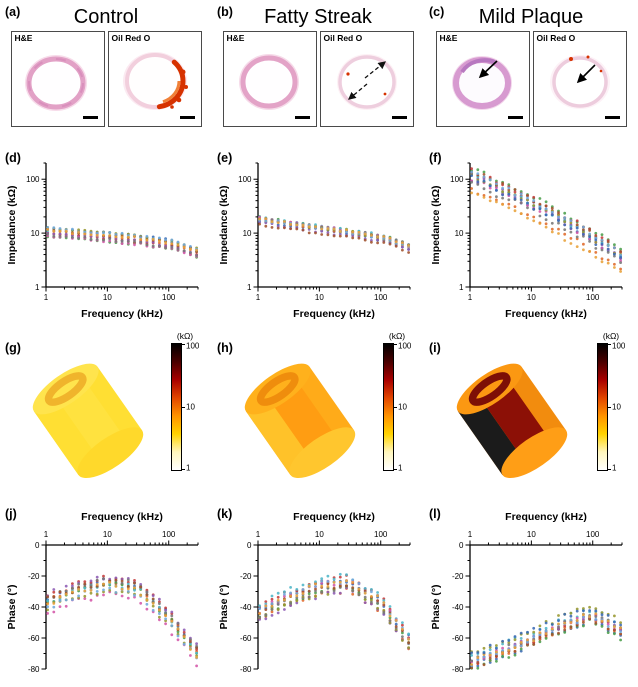 The height and width of the screenshot is (687, 638). Describe the element at coordinates (55, 83) in the screenshot. I see `he-control-micrograph` at that location.